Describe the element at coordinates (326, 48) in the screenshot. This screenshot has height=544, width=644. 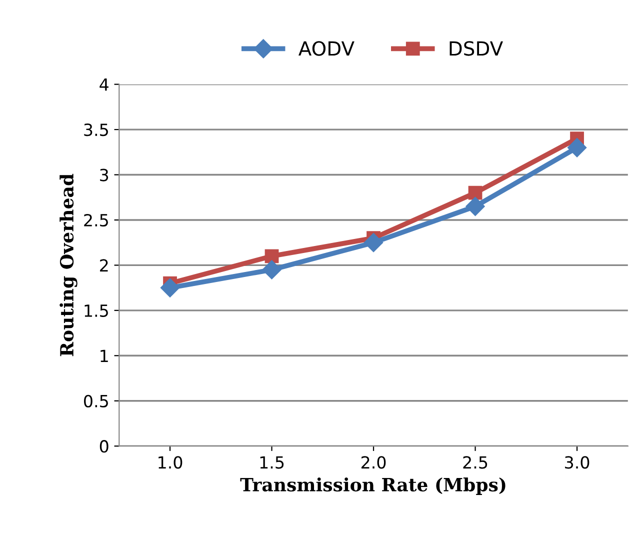
I see `legend-label: AODV` at that location.